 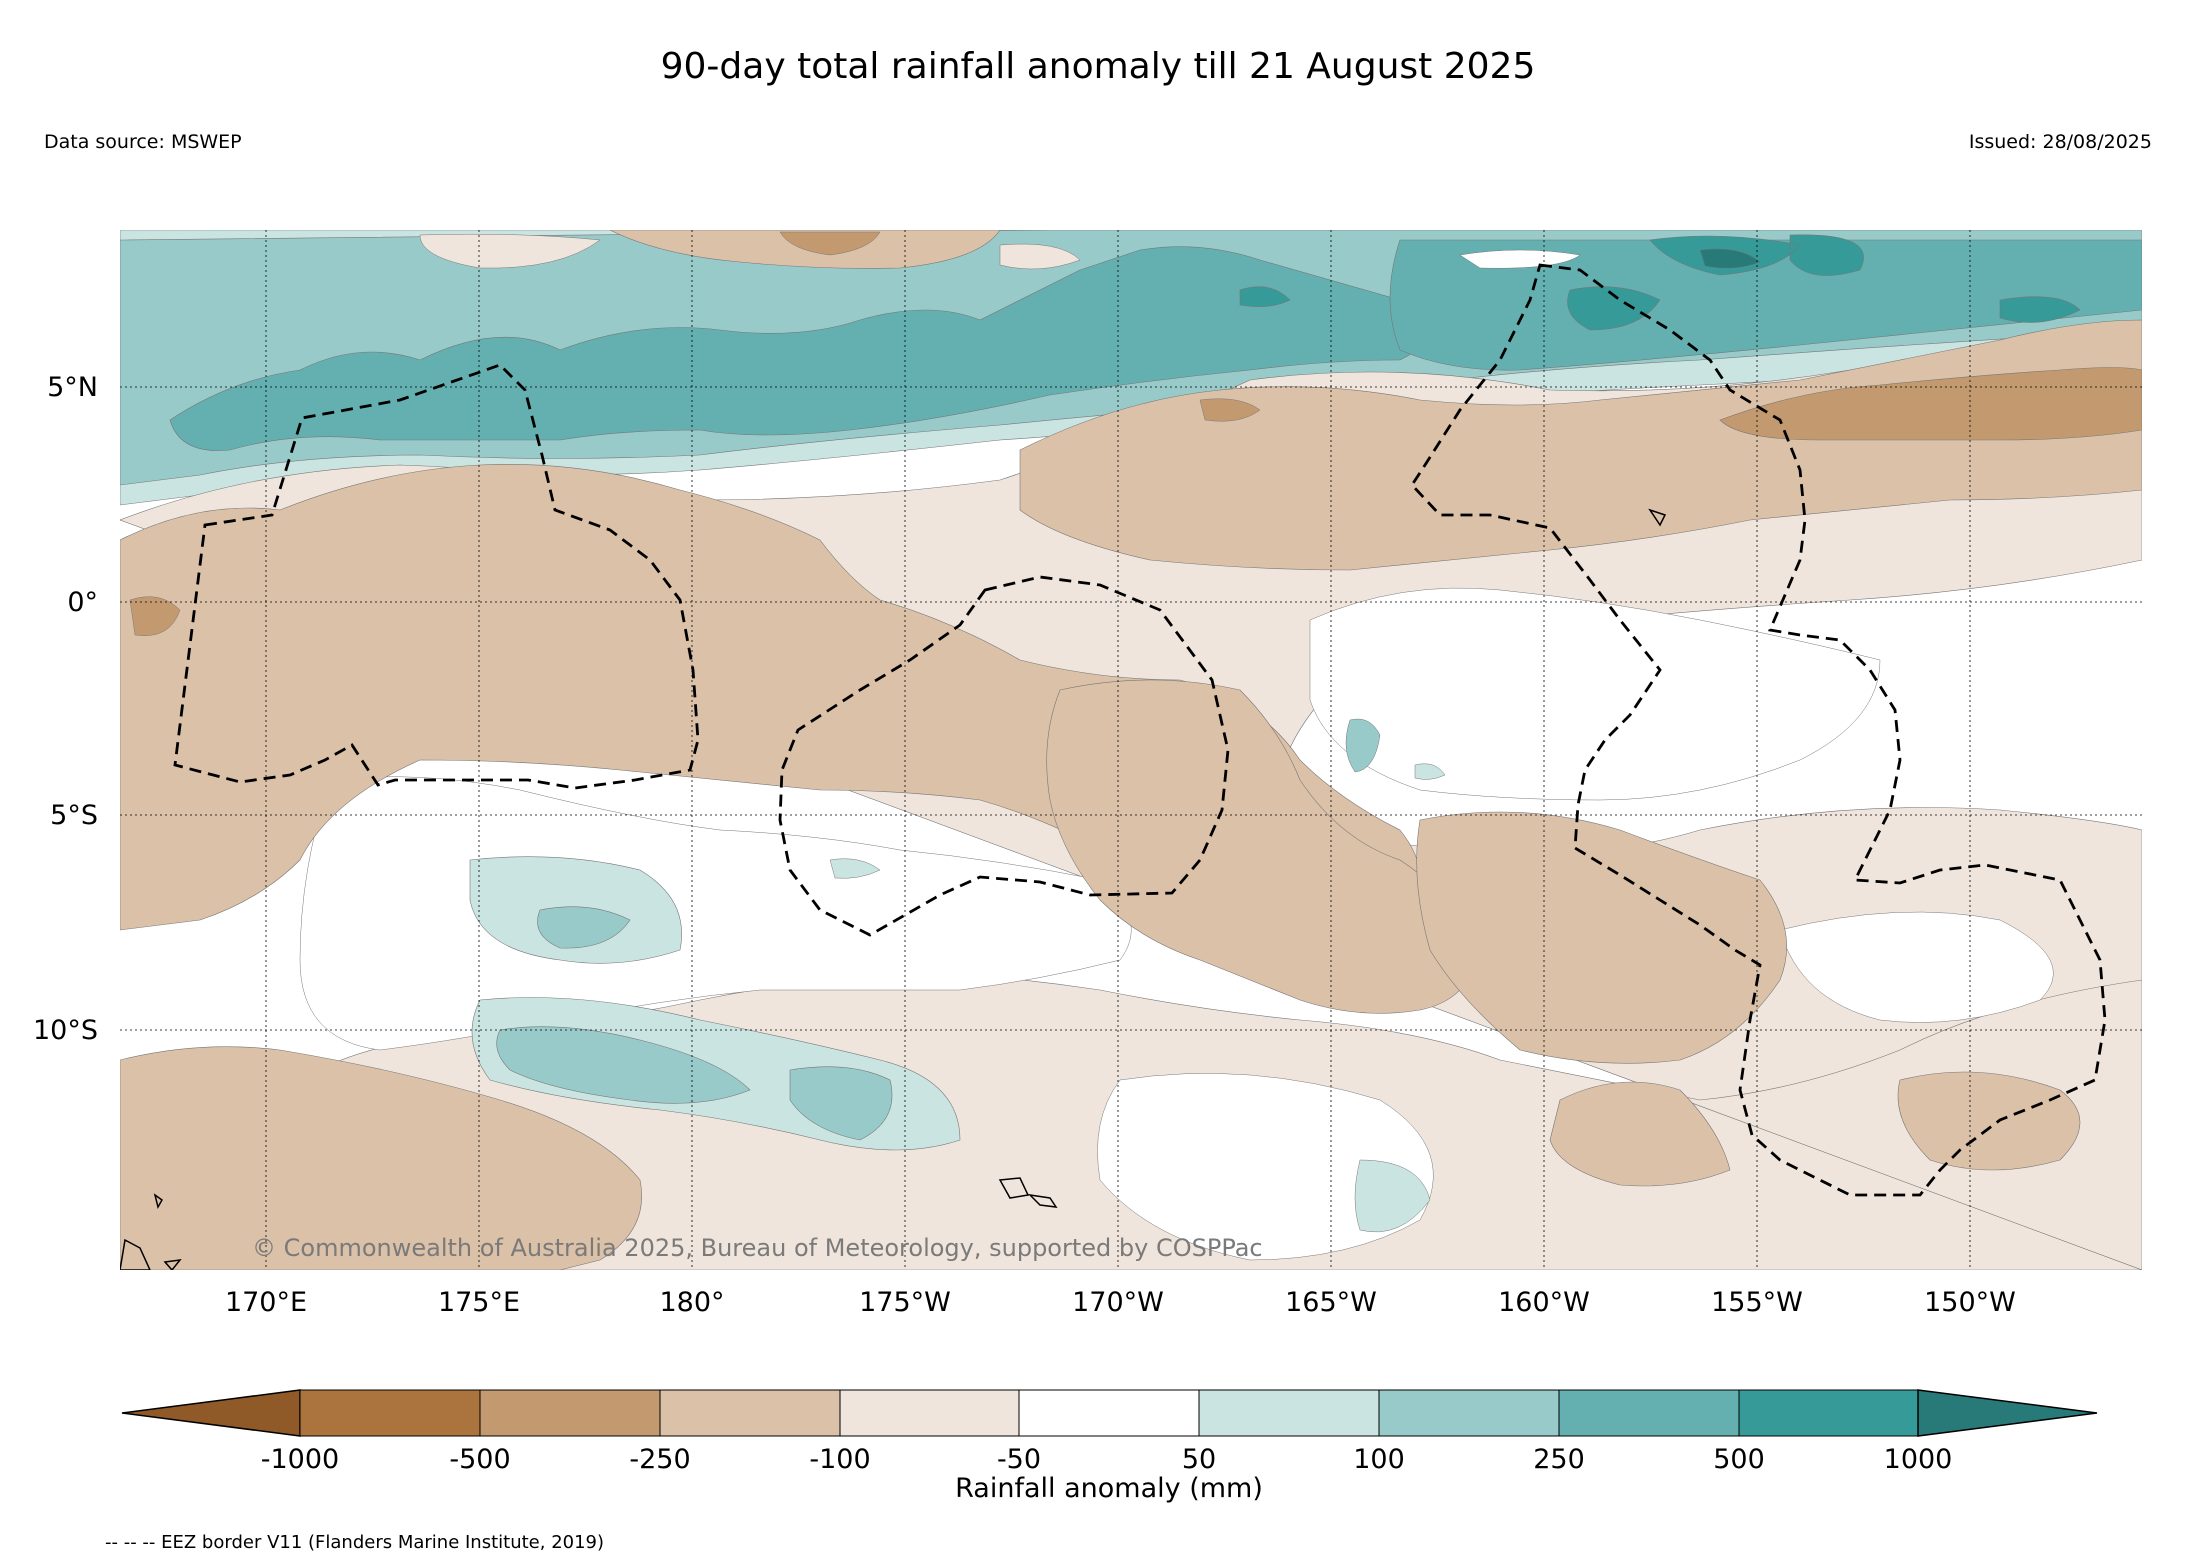 I want to click on dry-band-central-100b, so click(x=1580, y=445).